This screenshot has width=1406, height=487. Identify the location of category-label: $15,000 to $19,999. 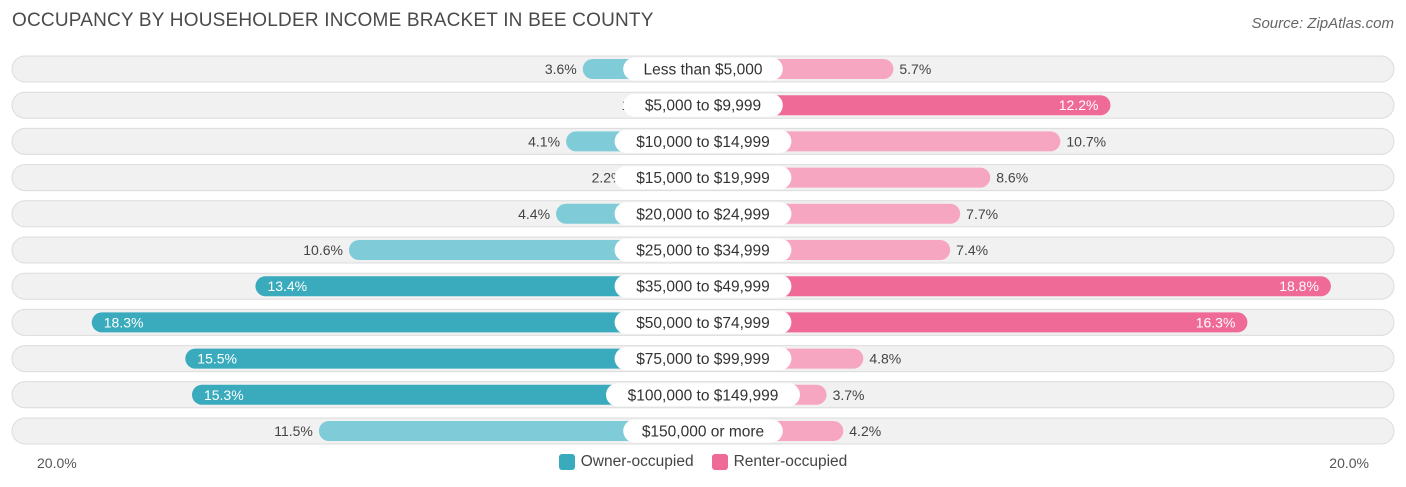
(703, 178).